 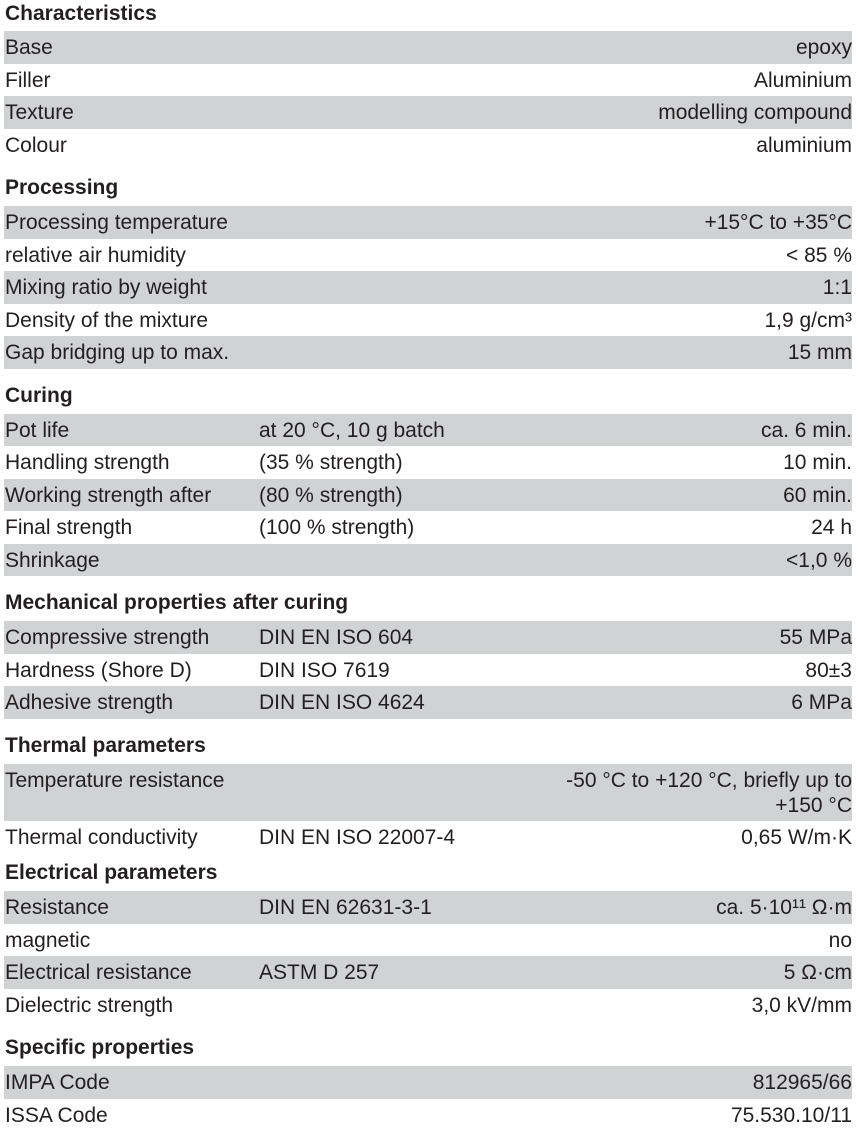 I want to click on table-row: Dielectric strength 3,0 kV/mm, so click(x=428, y=1005).